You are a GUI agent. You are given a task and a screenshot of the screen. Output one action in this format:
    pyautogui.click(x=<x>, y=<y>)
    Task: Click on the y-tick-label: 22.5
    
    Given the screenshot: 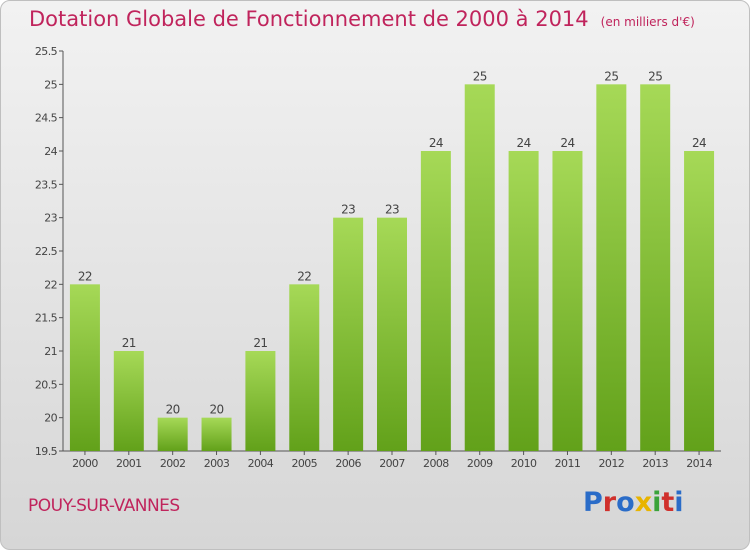 What is the action you would take?
    pyautogui.click(x=46, y=251)
    